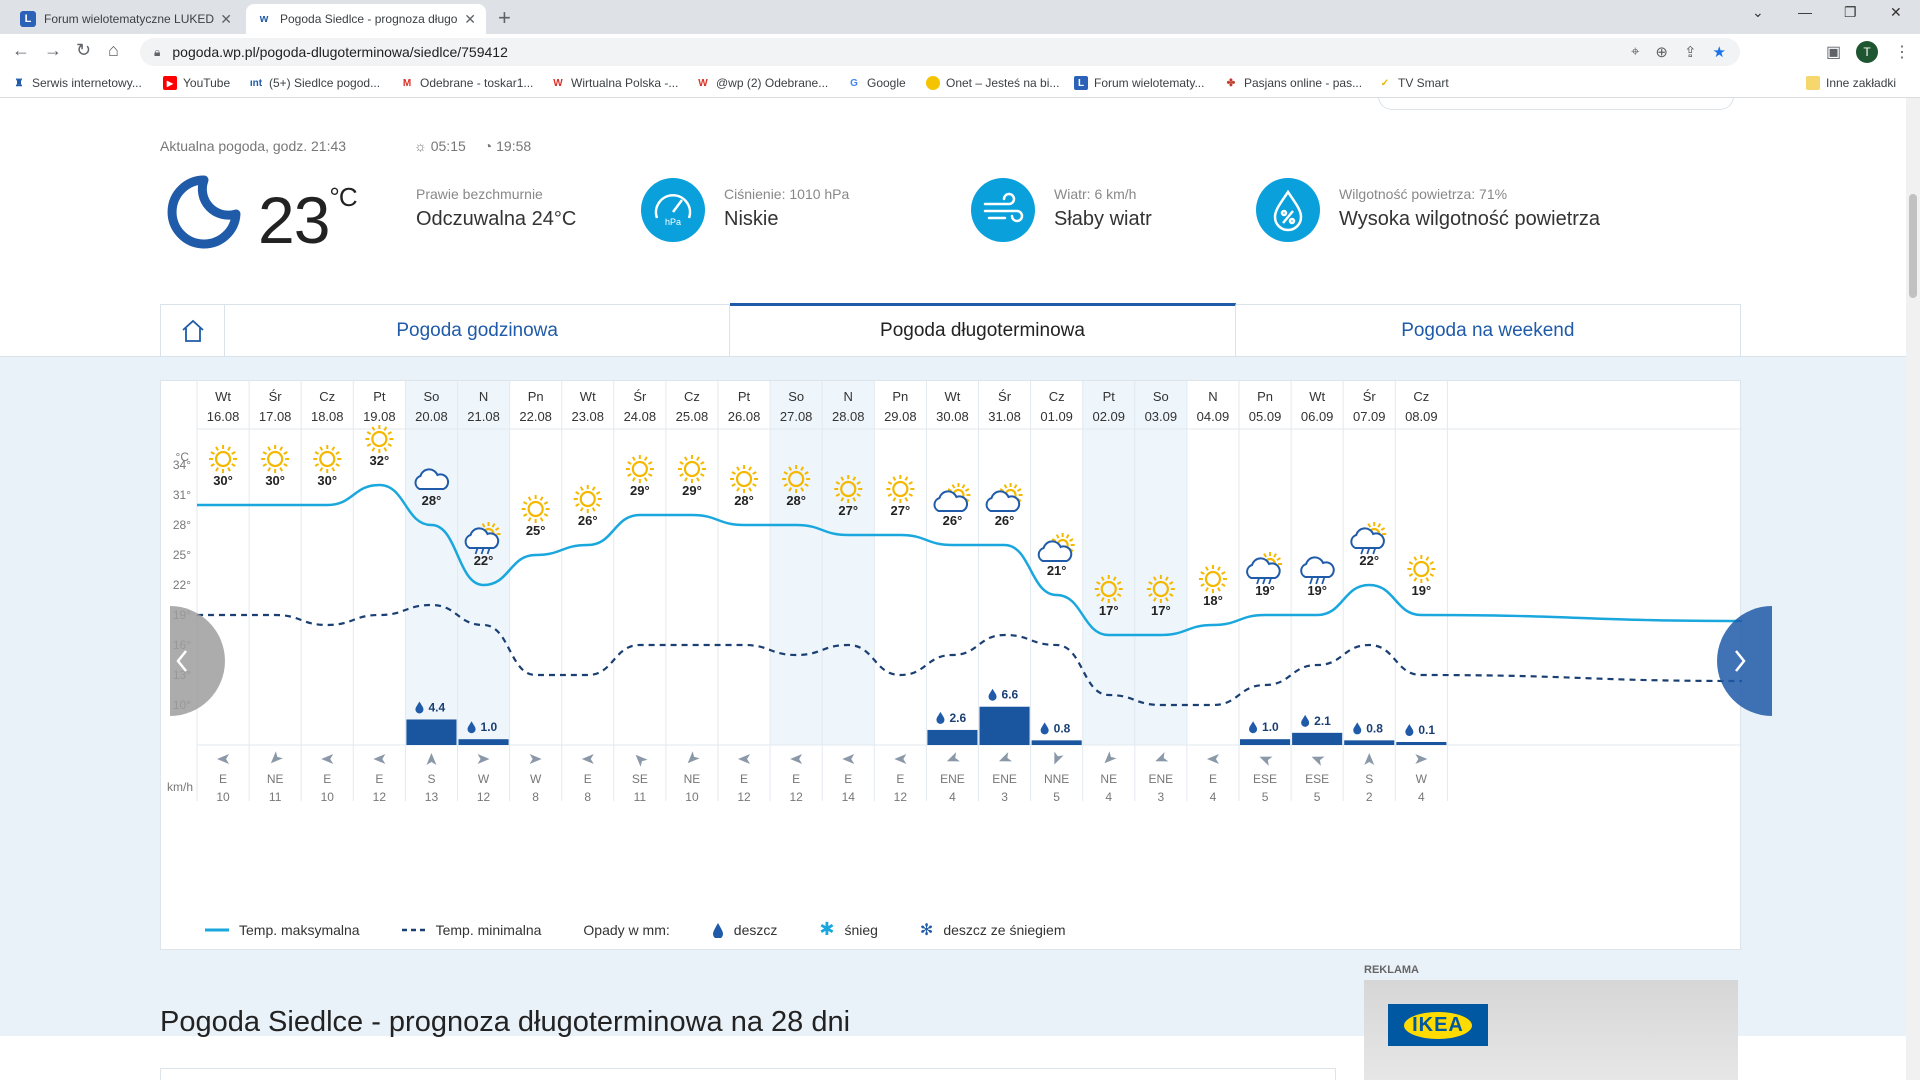 The width and height of the screenshot is (1920, 1080). What do you see at coordinates (1488, 330) in the screenshot?
I see `tab-weekend: Pogoda na weekend` at bounding box center [1488, 330].